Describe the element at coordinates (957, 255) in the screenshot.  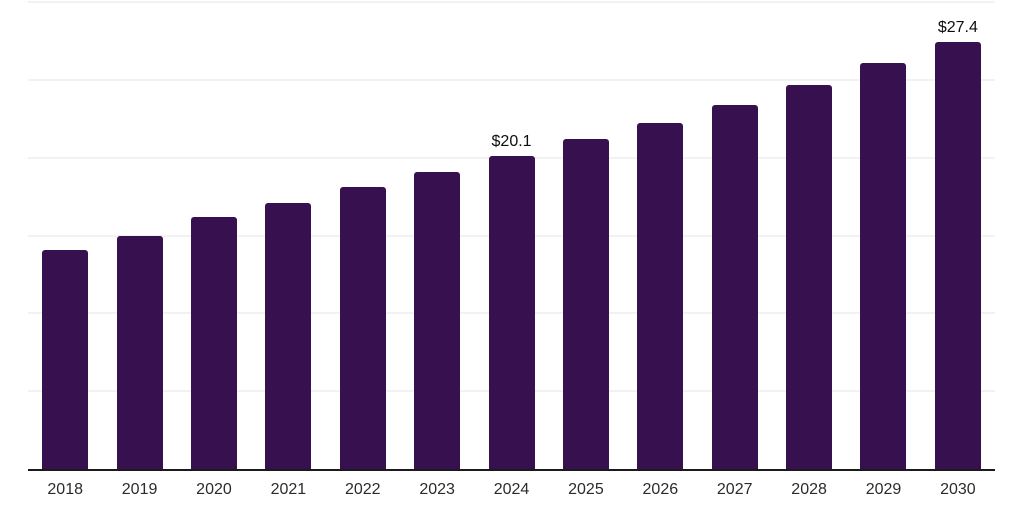
I see `bar-2030` at that location.